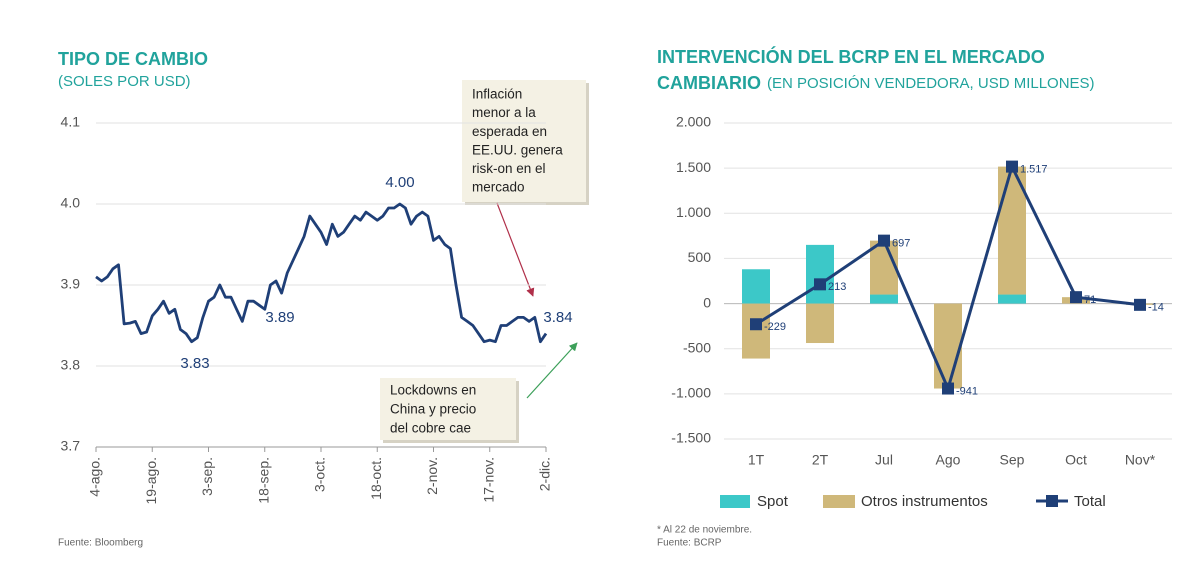 This screenshot has width=1200, height=588. What do you see at coordinates (691, 393) in the screenshot?
I see `y-tick-label: -1.000` at bounding box center [691, 393].